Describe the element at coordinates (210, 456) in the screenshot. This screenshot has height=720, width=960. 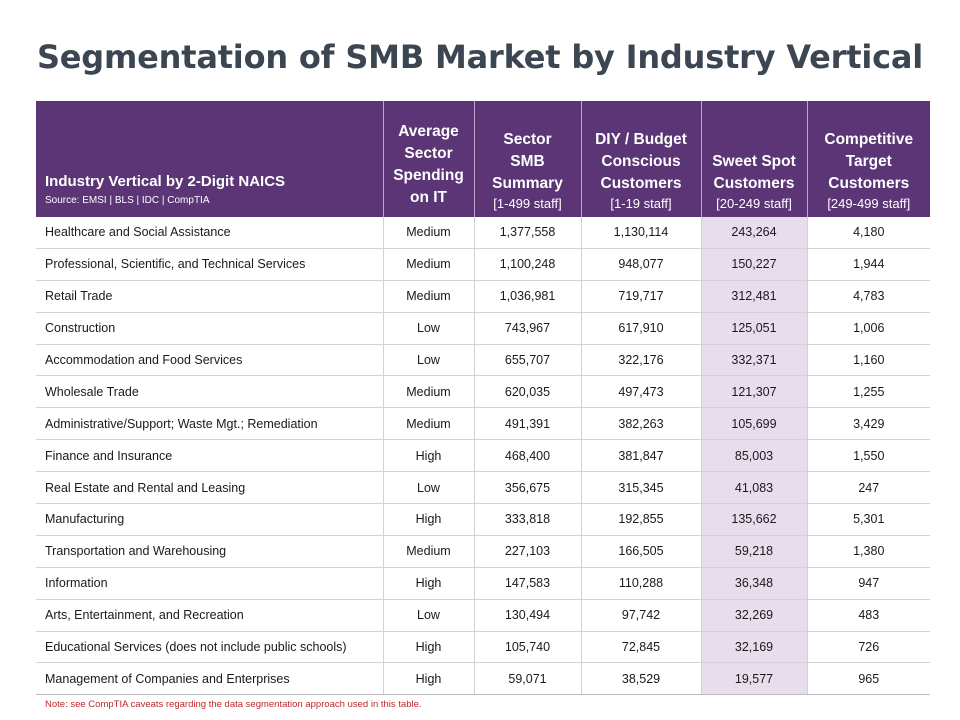
I see `cell-industry: Finance and Insurance` at that location.